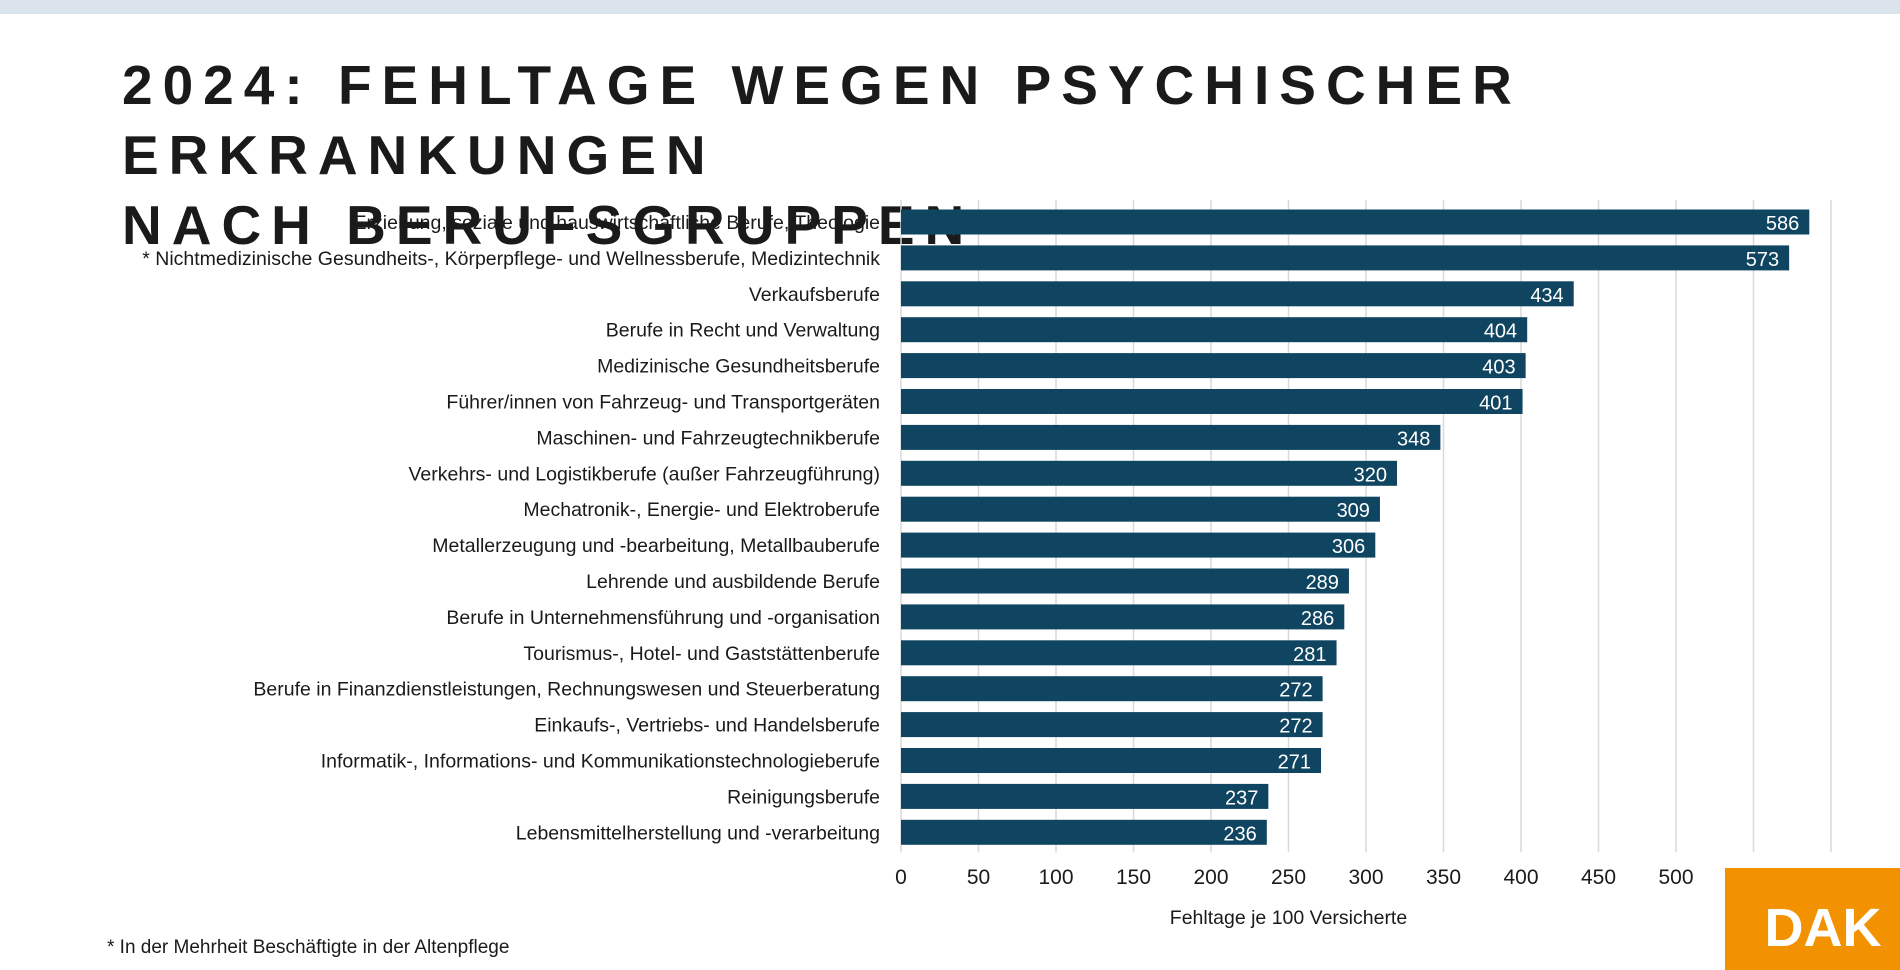 Image resolution: width=1900 pixels, height=970 pixels. Describe the element at coordinates (1598, 877) in the screenshot. I see `x-tick-label: 450` at that location.